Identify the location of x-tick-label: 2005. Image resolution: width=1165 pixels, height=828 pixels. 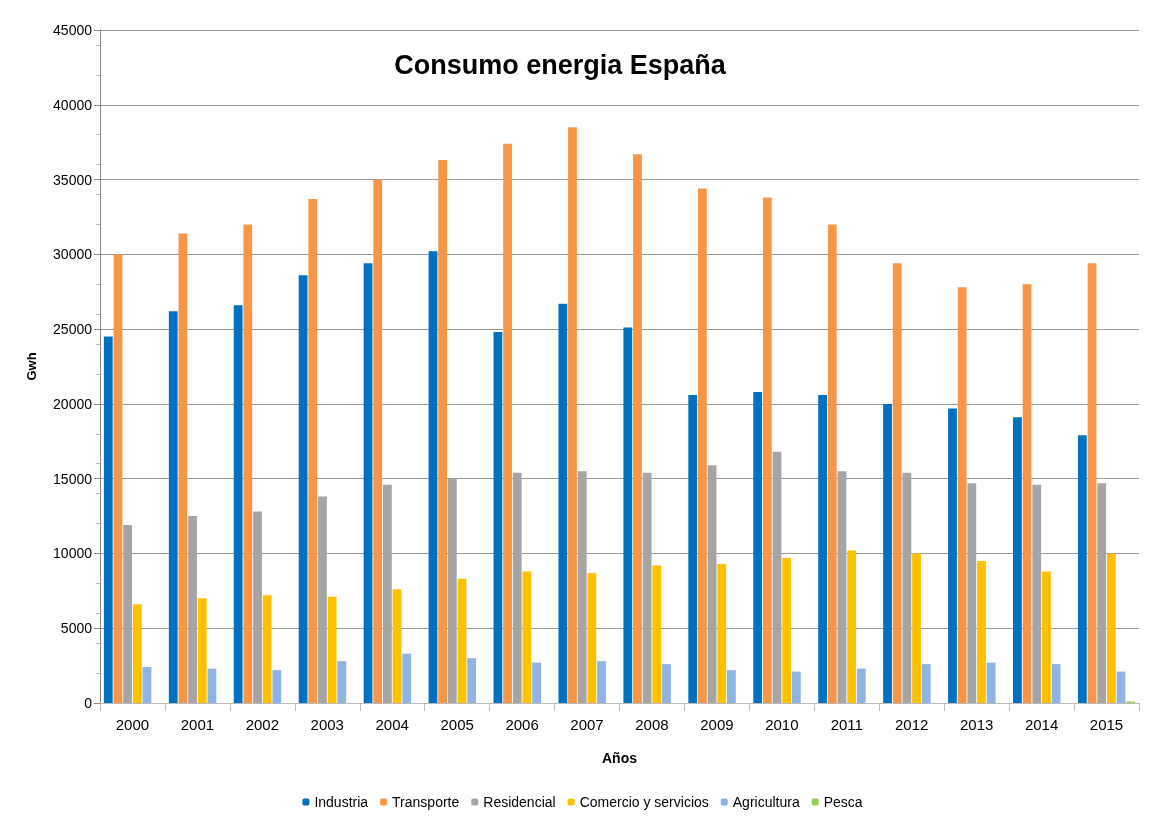
(457, 724).